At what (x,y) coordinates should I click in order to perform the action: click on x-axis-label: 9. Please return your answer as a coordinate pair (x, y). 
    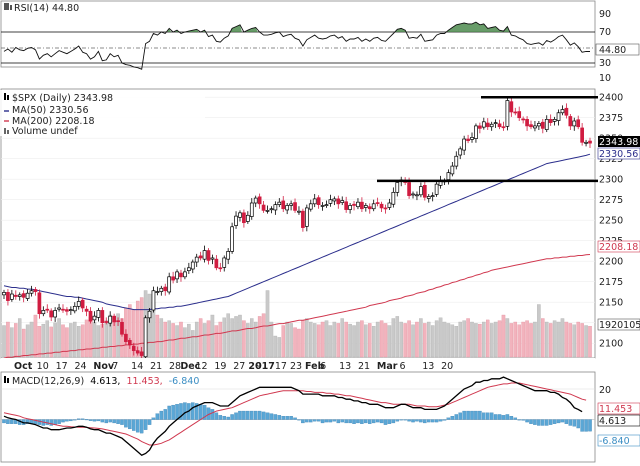
    Looking at the image, I should click on (259, 366).